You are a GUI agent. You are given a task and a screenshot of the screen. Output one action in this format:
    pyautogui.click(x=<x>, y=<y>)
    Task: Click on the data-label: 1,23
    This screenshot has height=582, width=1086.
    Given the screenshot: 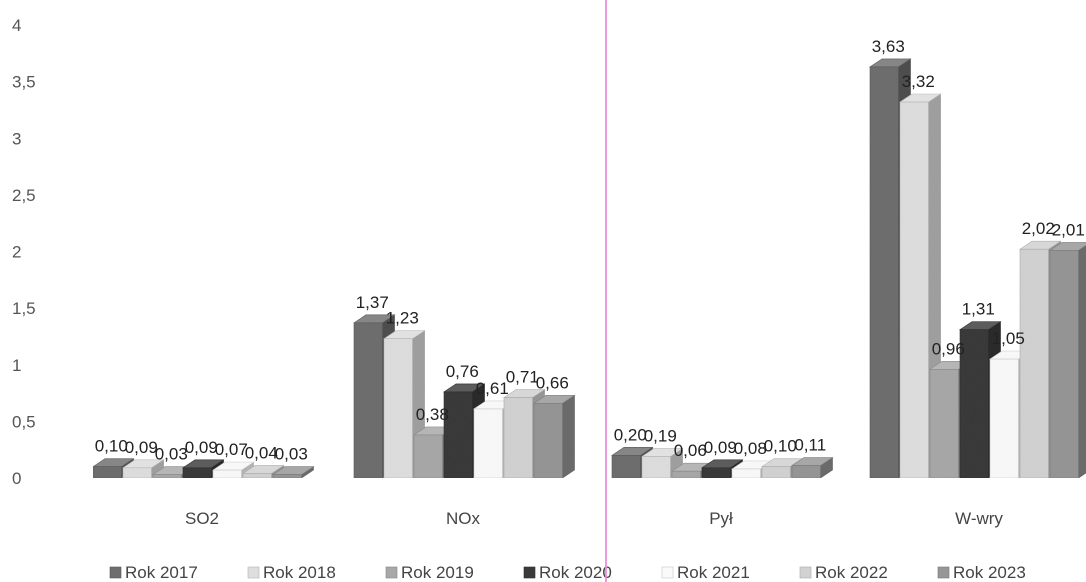 What is the action you would take?
    pyautogui.click(x=402, y=318)
    